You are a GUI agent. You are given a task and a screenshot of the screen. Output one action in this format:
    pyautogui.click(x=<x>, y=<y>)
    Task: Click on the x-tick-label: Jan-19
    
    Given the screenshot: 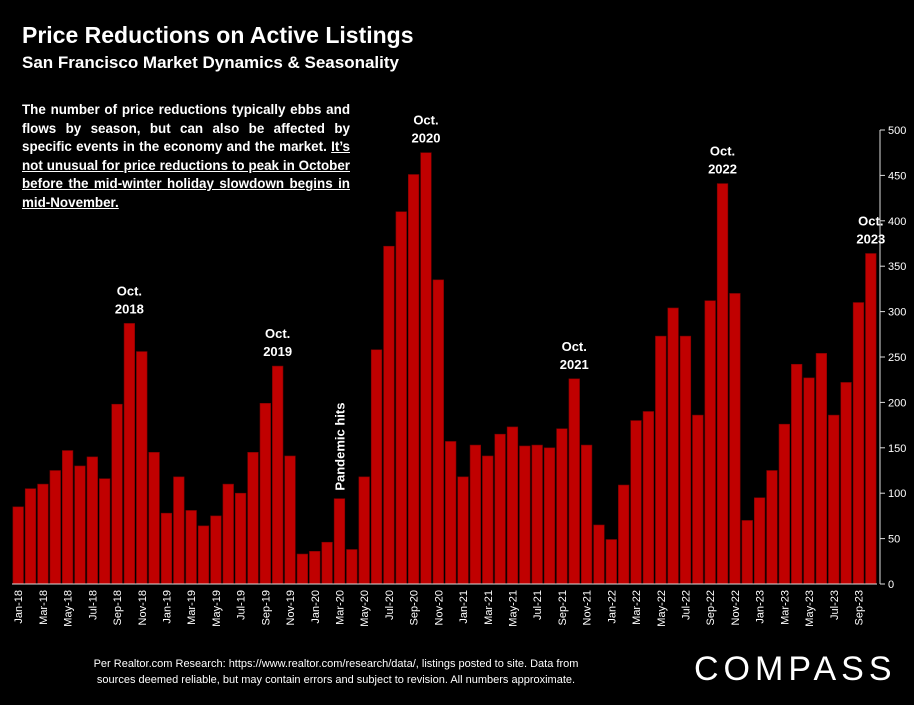 What is the action you would take?
    pyautogui.click(x=167, y=607)
    